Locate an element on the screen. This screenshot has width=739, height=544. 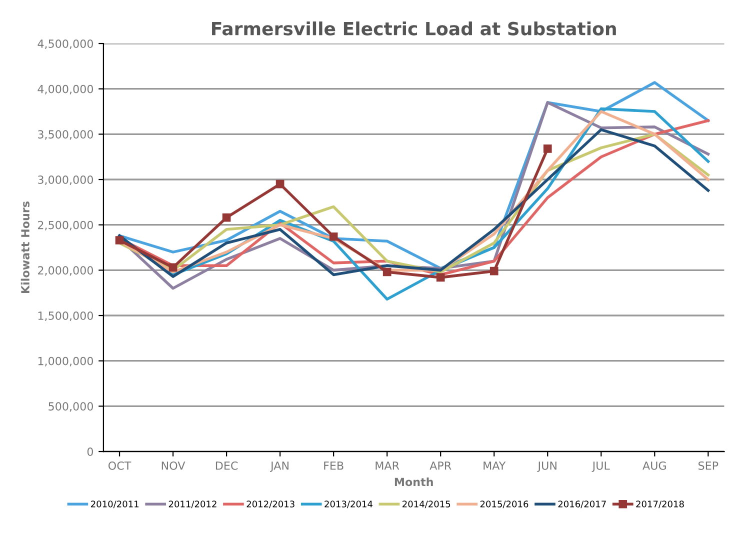
x-tick-label: AUG is located at coordinates (654, 465).